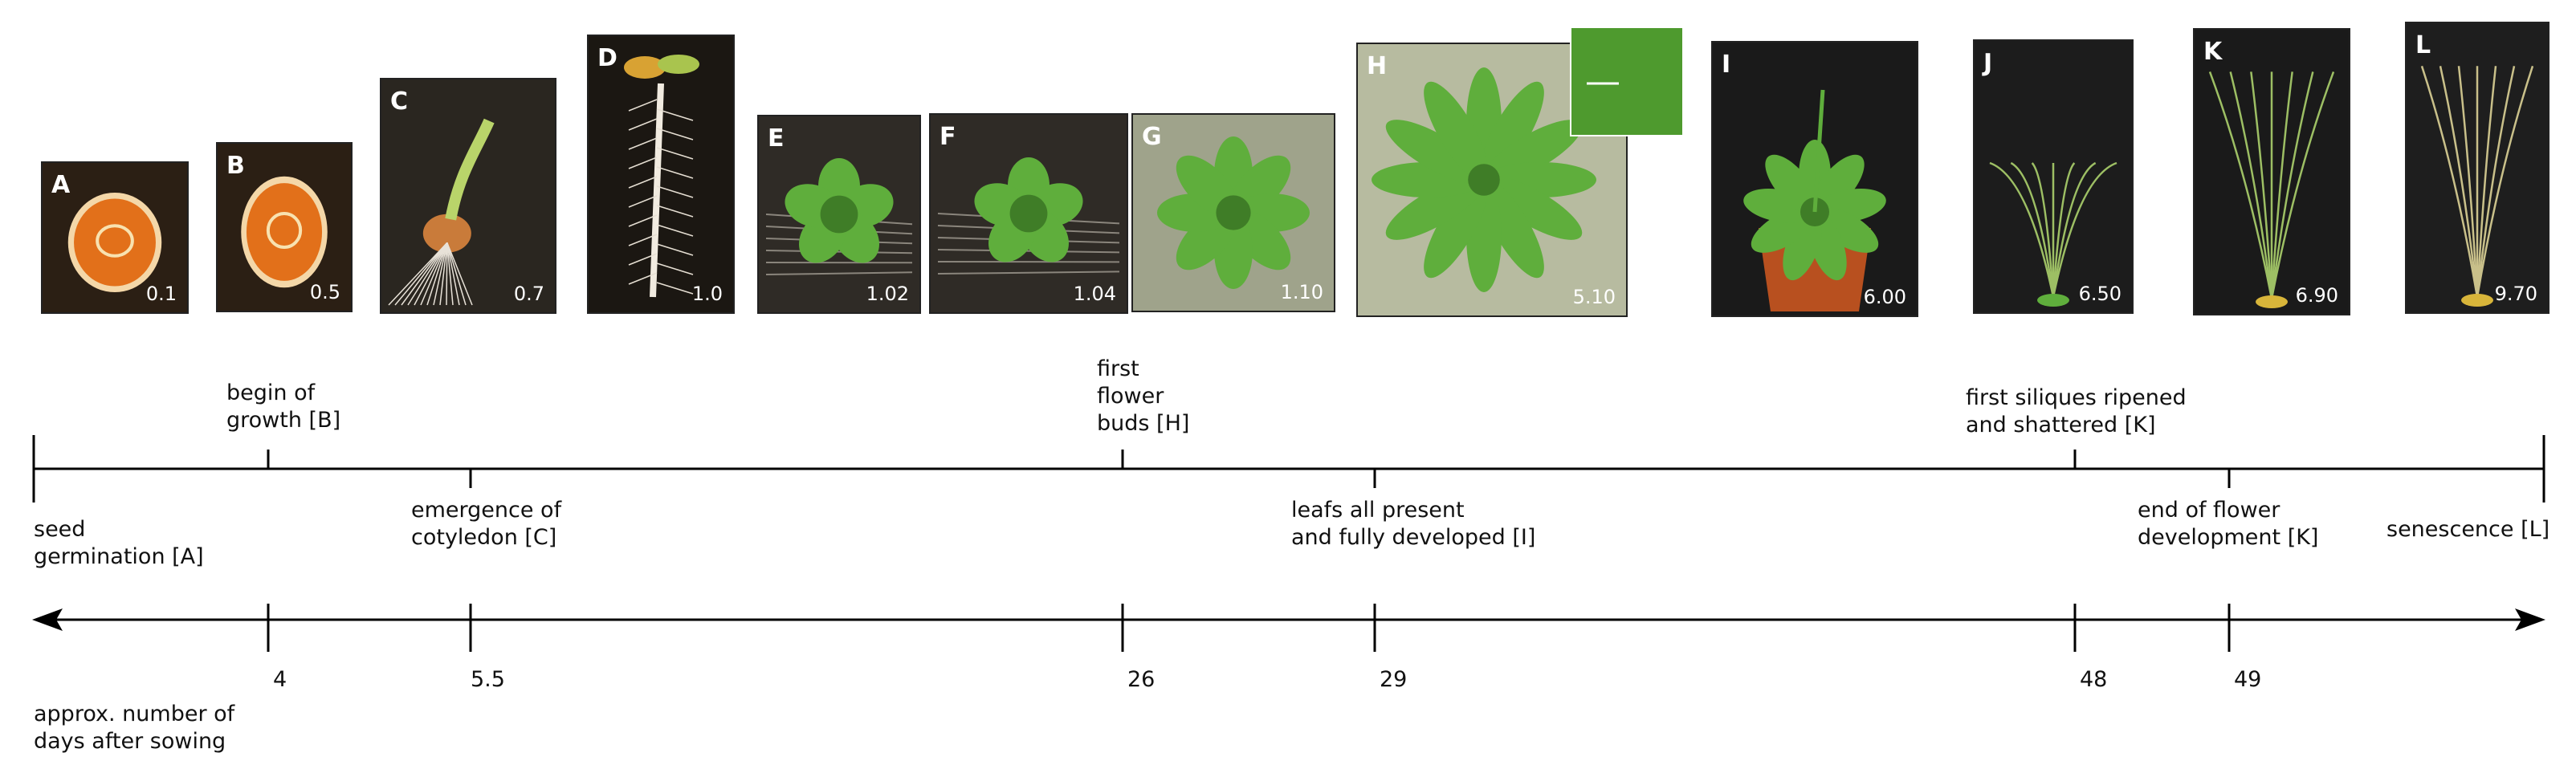 The image size is (2576, 769). I want to click on arrow-right-icon, so click(2530, 619).